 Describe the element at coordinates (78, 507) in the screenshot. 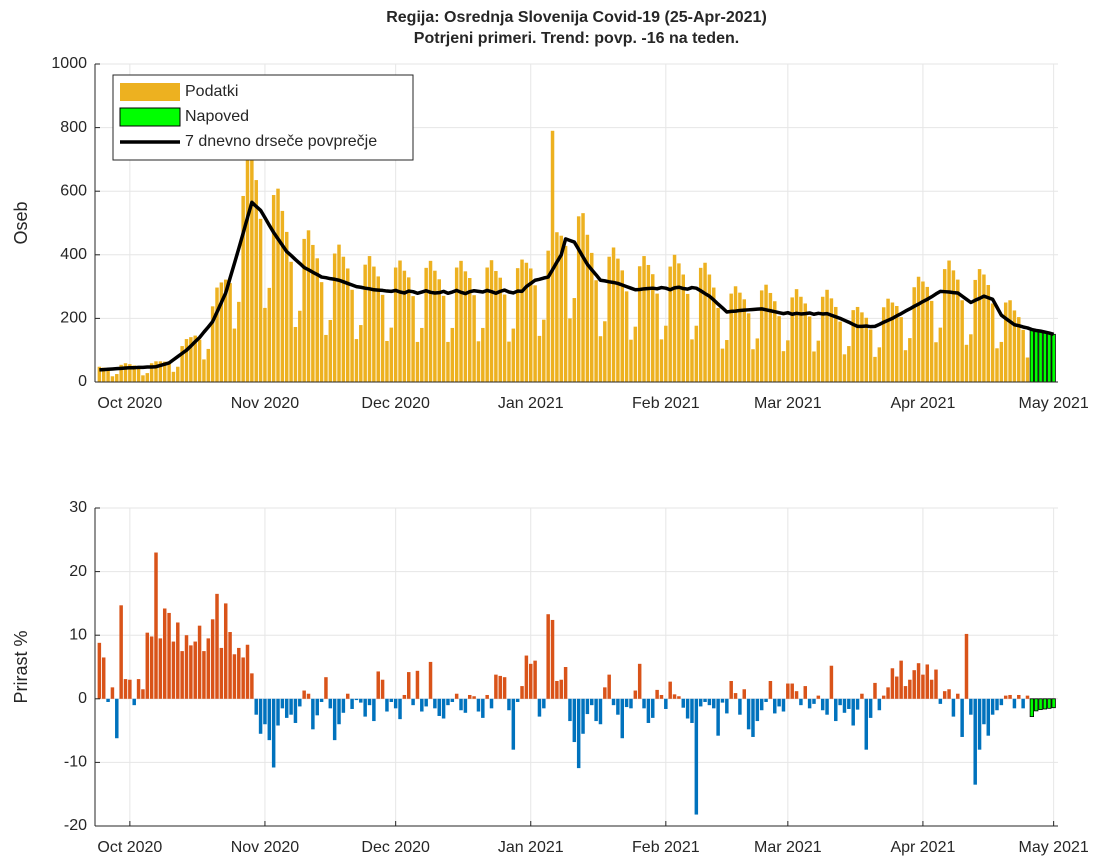

I see `y-tick-label: 30` at that location.